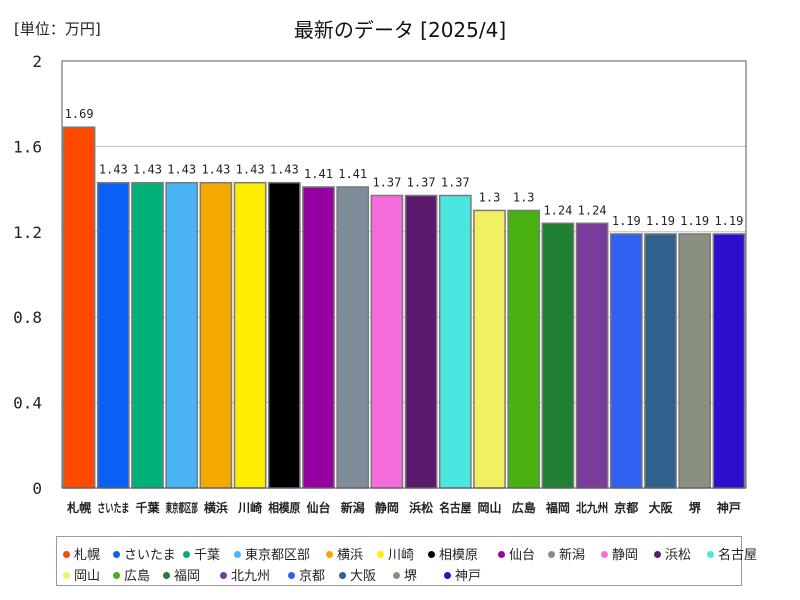  Describe the element at coordinates (78, 507) in the screenshot. I see `x-tick-label: 札幌` at that location.